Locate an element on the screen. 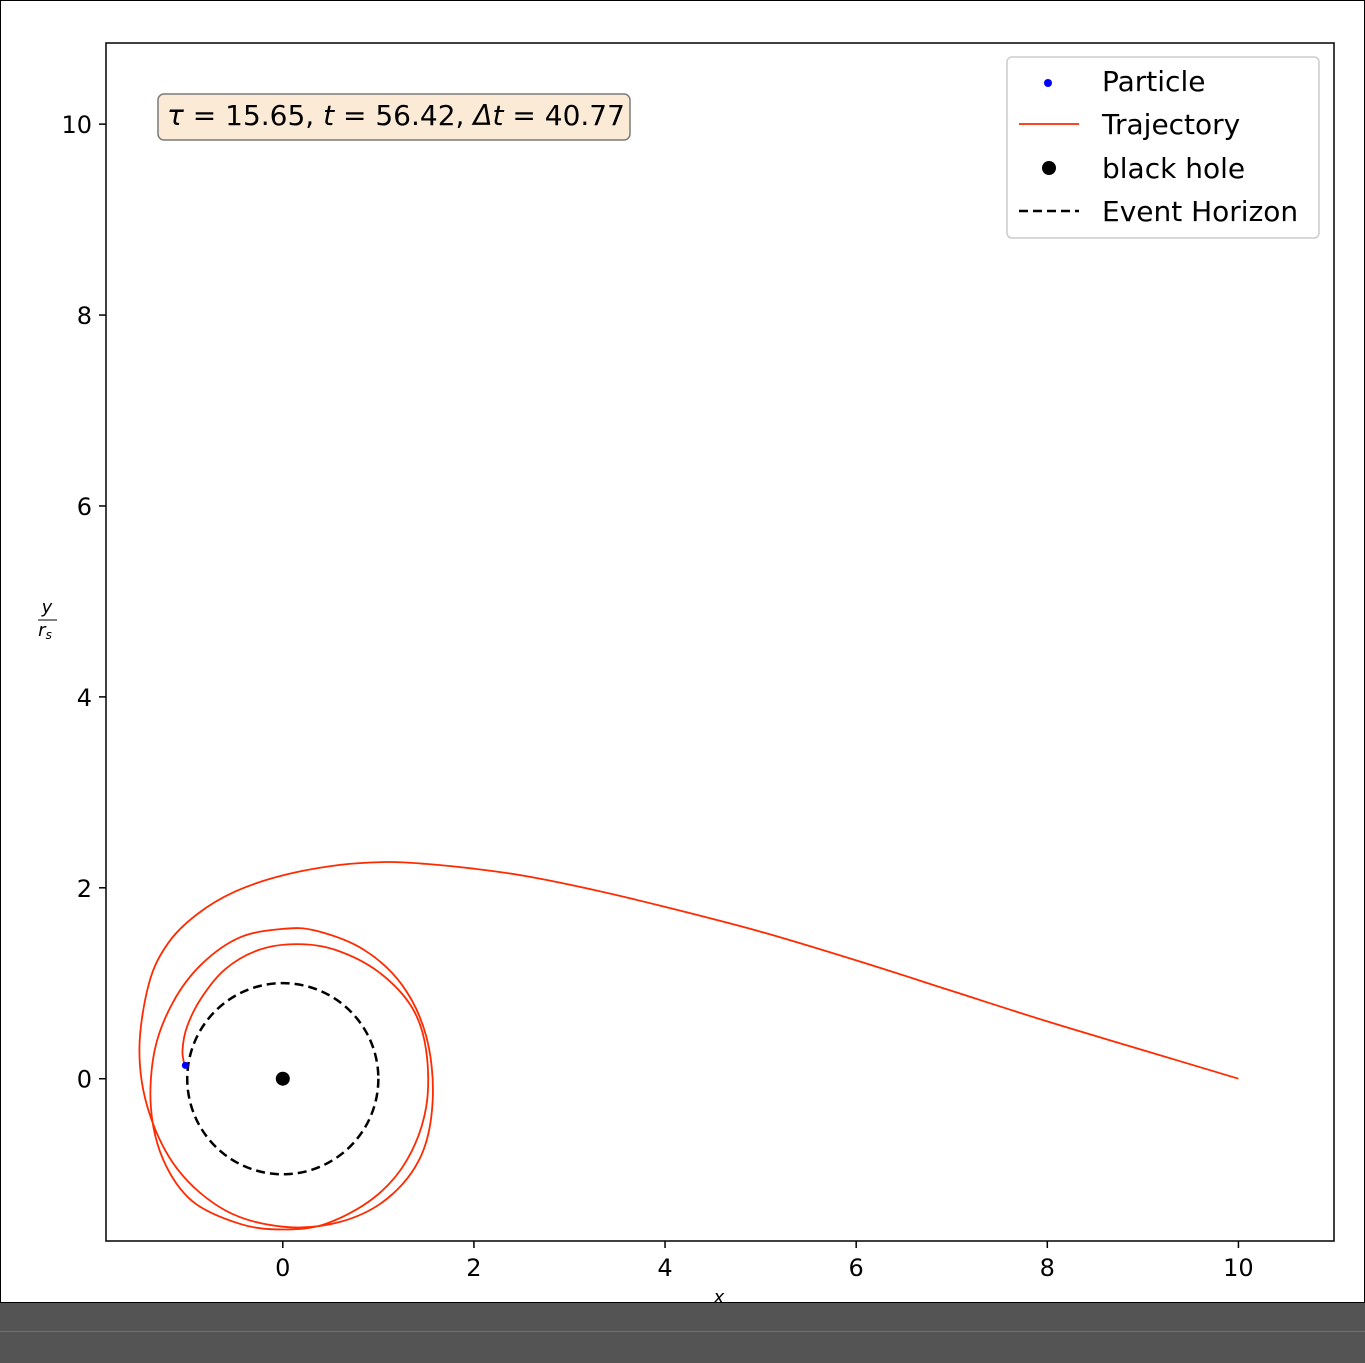  annot-sep-2: , is located at coordinates (465, 115).